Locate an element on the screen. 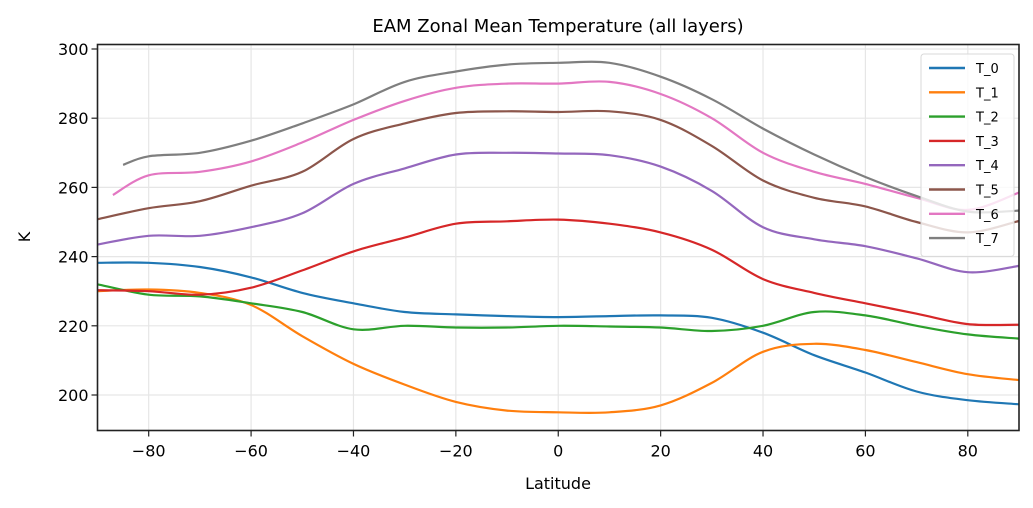  legend-box is located at coordinates (967, 155).